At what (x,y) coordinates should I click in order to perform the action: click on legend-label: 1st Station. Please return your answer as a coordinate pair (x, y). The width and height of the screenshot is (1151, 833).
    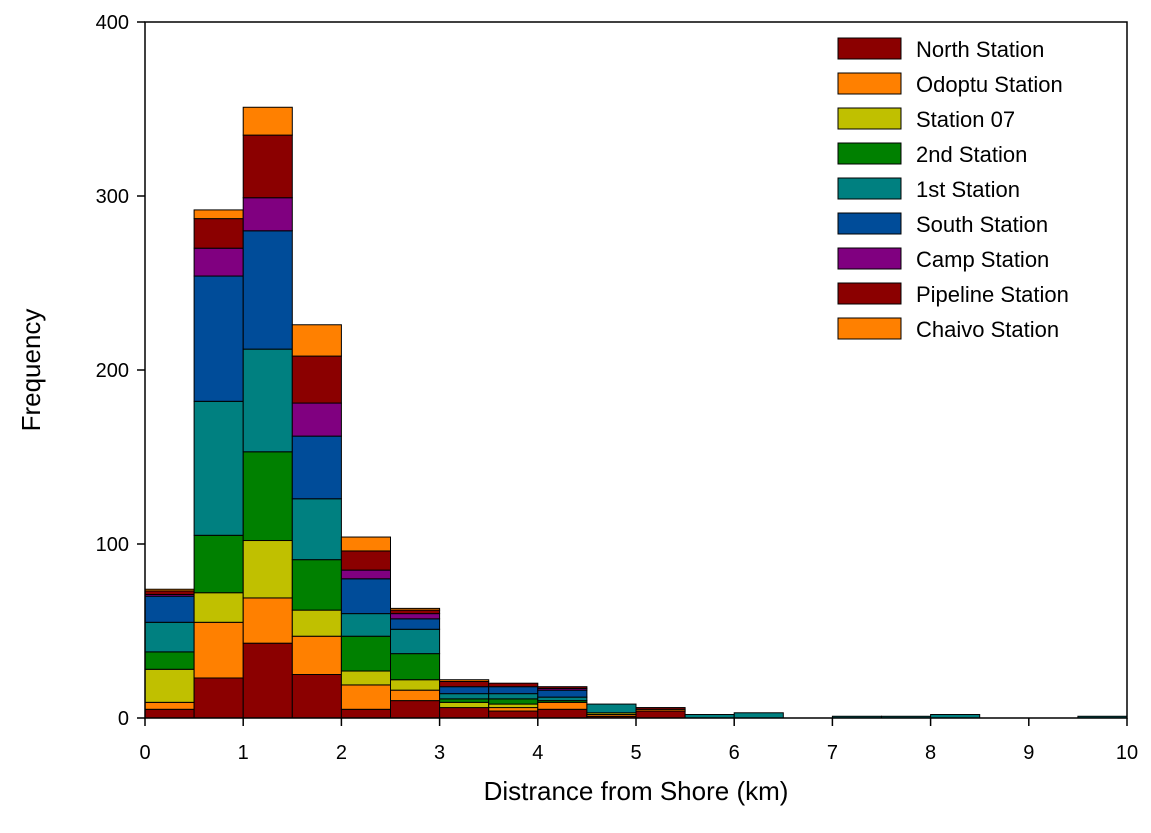
    Looking at the image, I should click on (968, 189).